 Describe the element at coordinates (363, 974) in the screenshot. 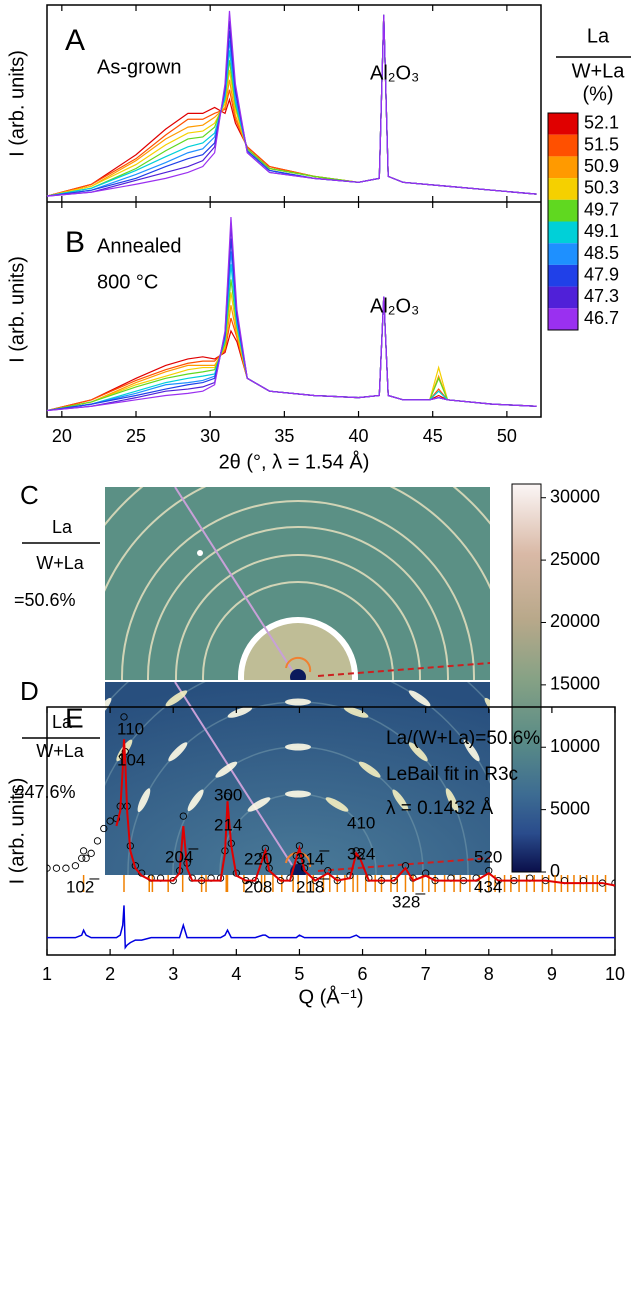

I see `x-tick-label: 6` at that location.